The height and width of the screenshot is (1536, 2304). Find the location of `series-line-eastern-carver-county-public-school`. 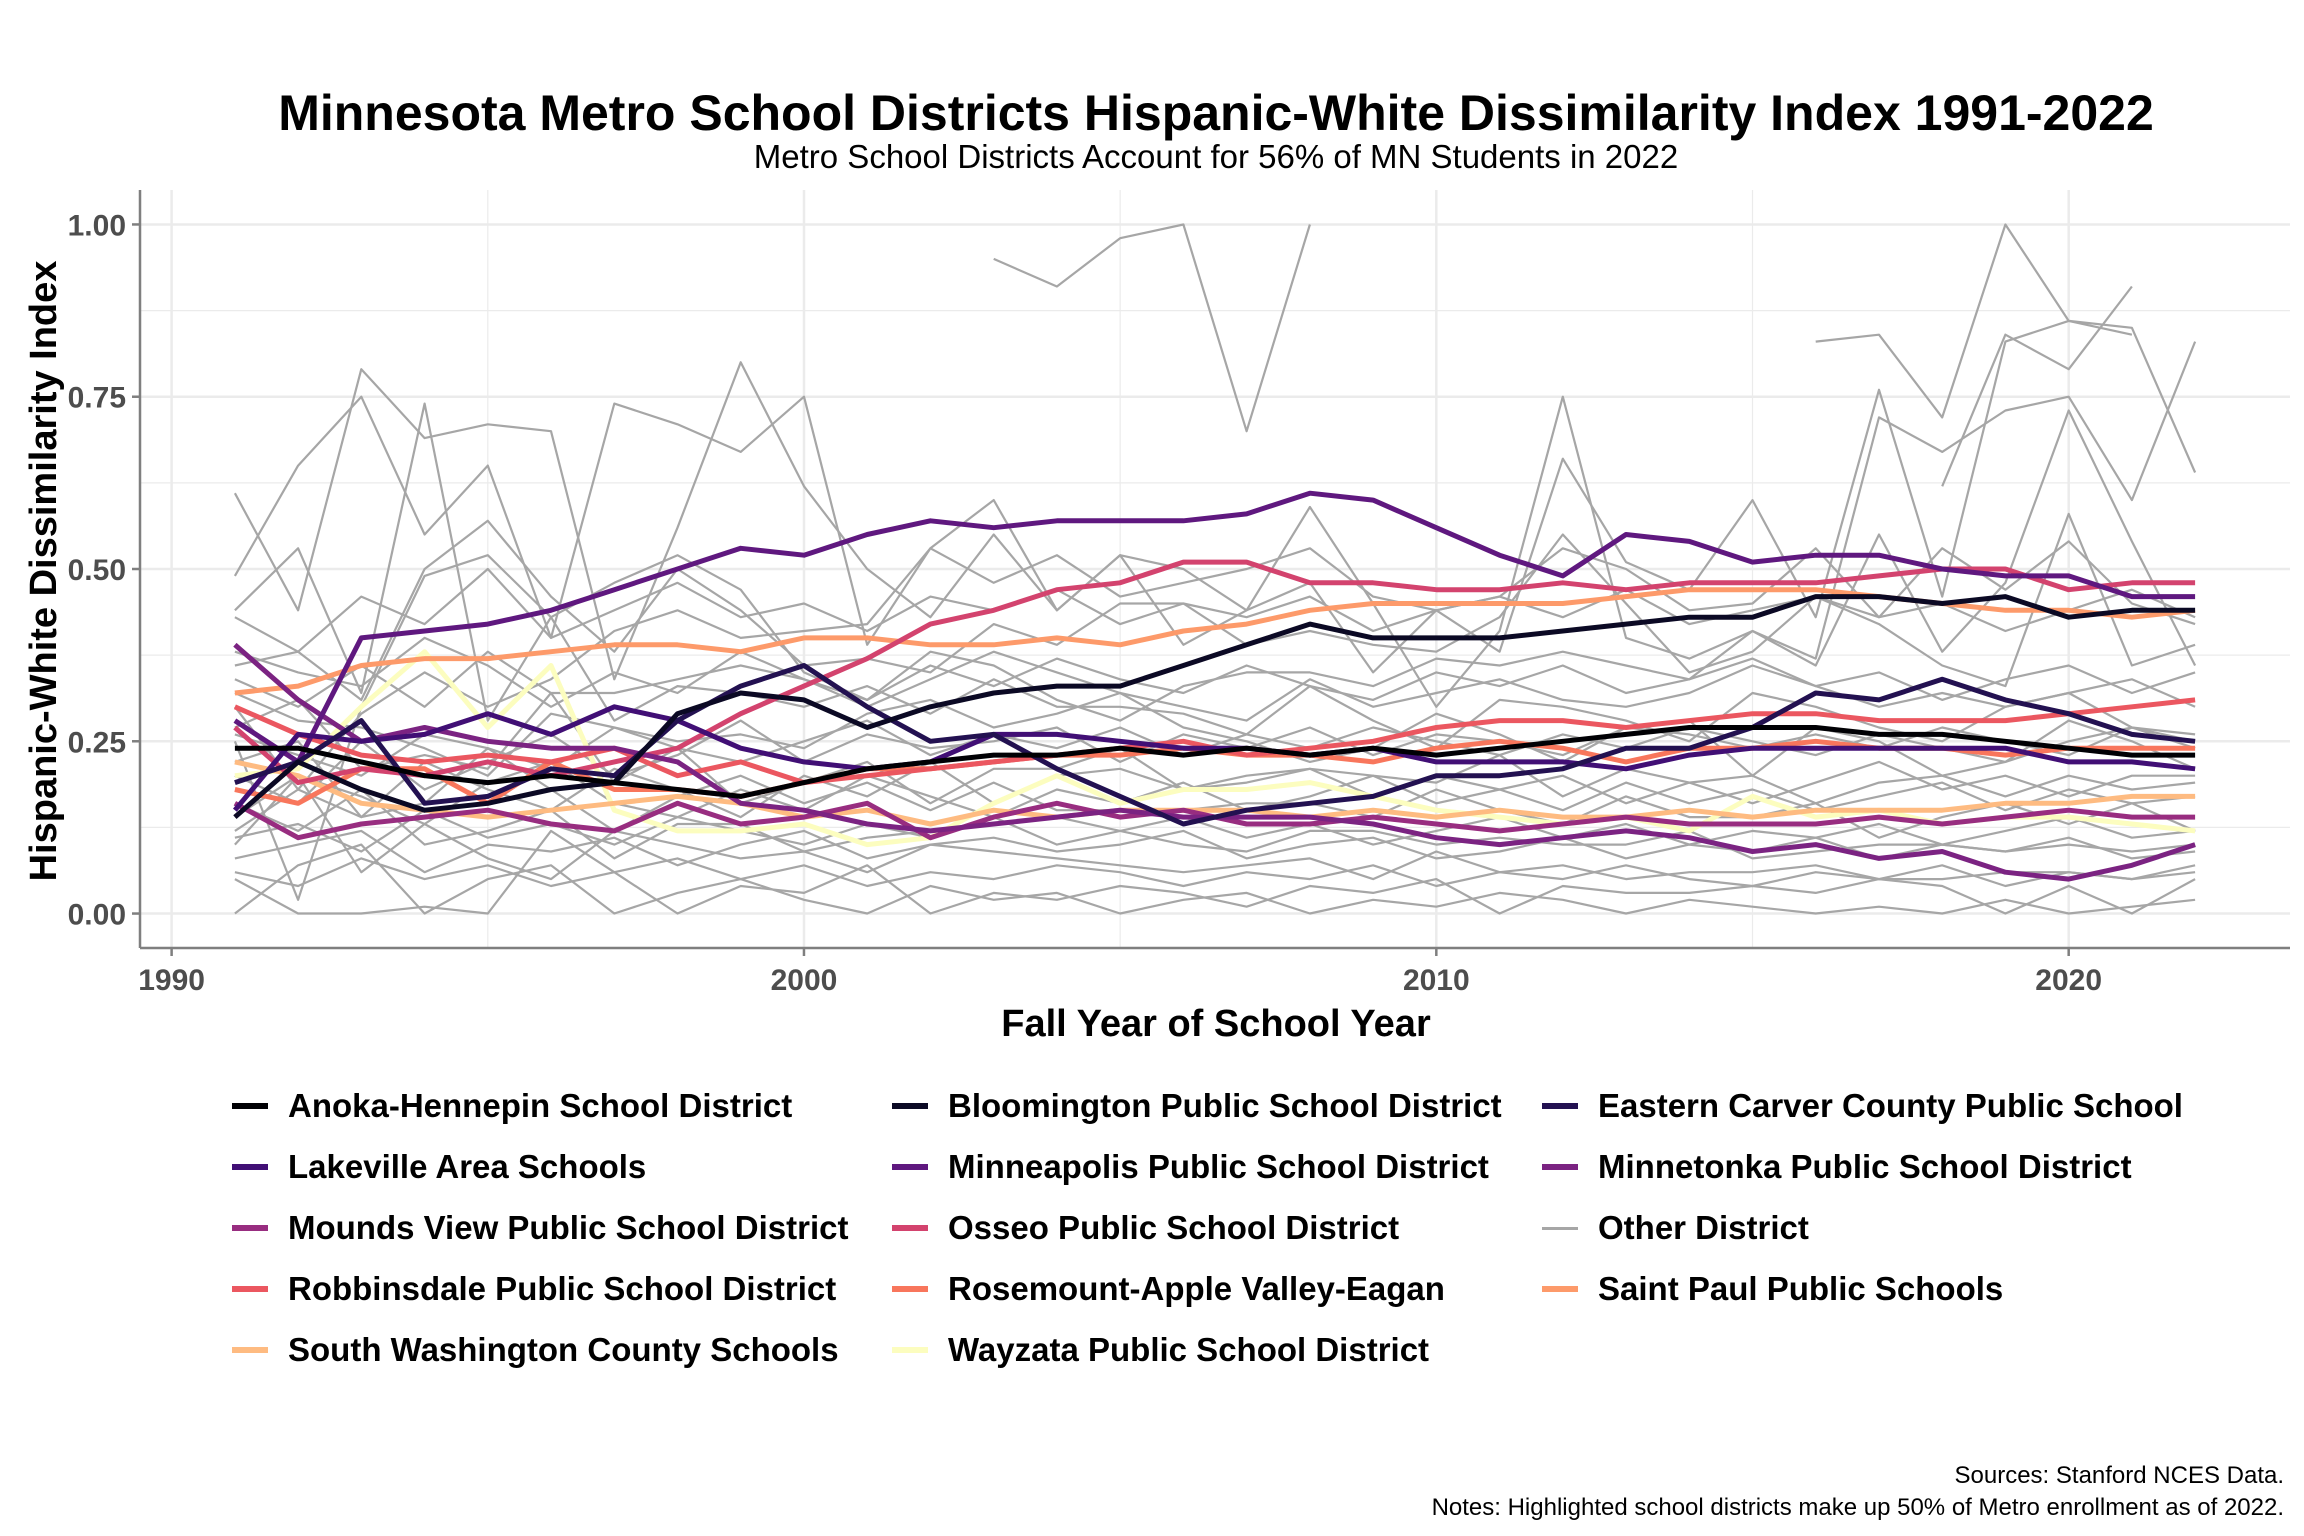

series-line-eastern-carver-county-public-school is located at coordinates (1215, 745).